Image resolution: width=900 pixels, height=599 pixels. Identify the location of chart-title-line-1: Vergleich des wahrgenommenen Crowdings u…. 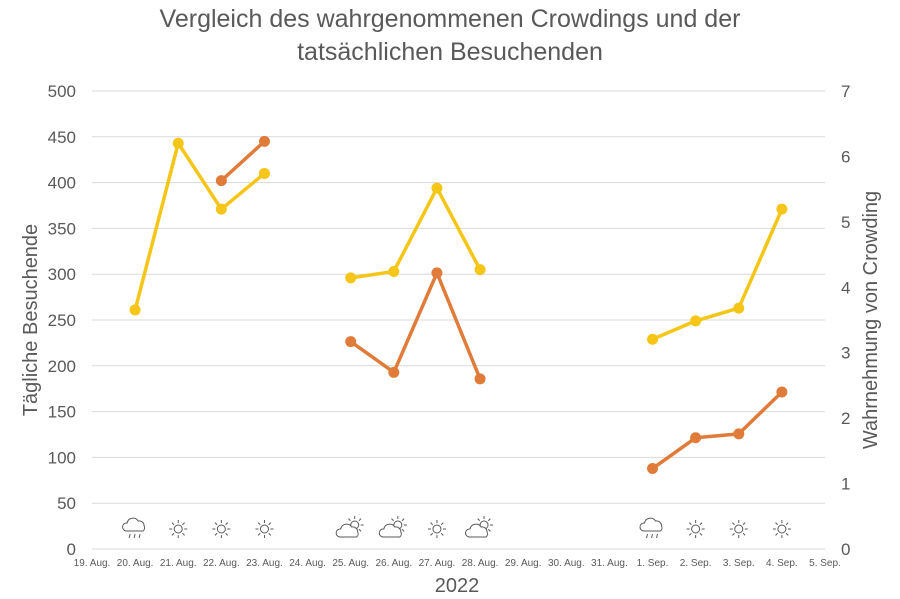
(450, 19).